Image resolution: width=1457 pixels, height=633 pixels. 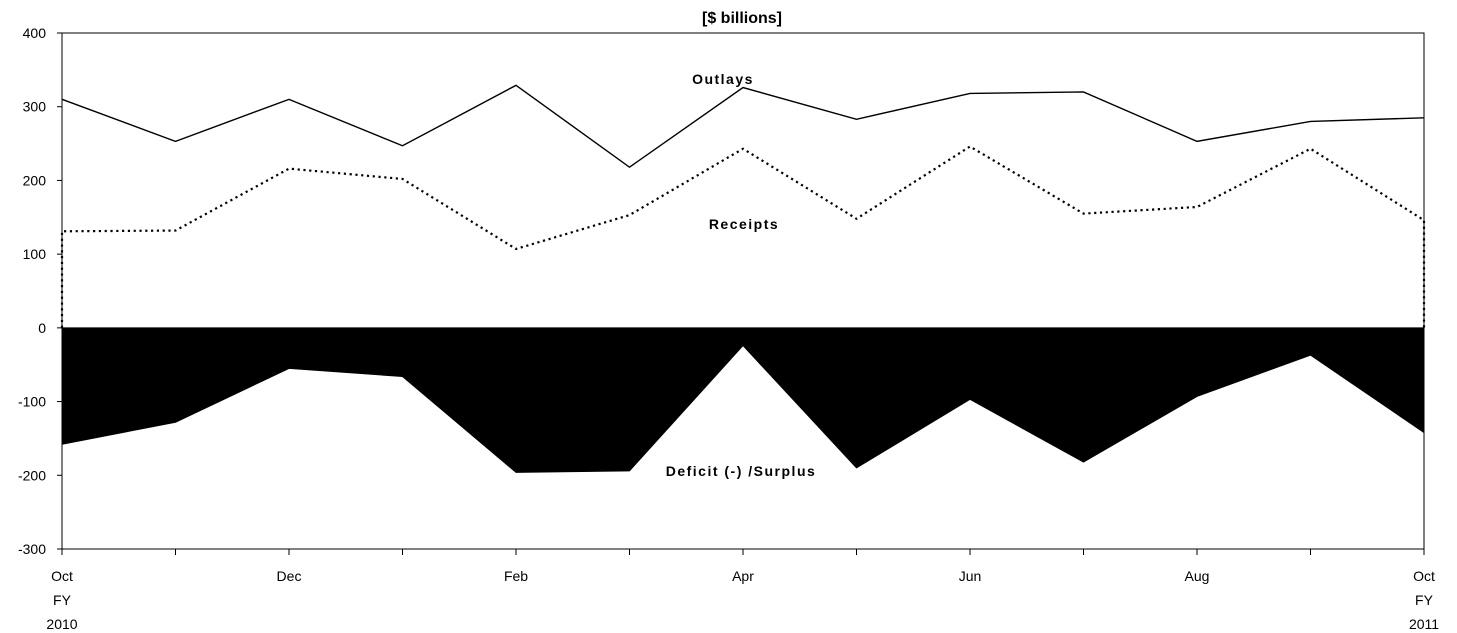 What do you see at coordinates (1424, 624) in the screenshot?
I see `x-tick-label: 2011` at bounding box center [1424, 624].